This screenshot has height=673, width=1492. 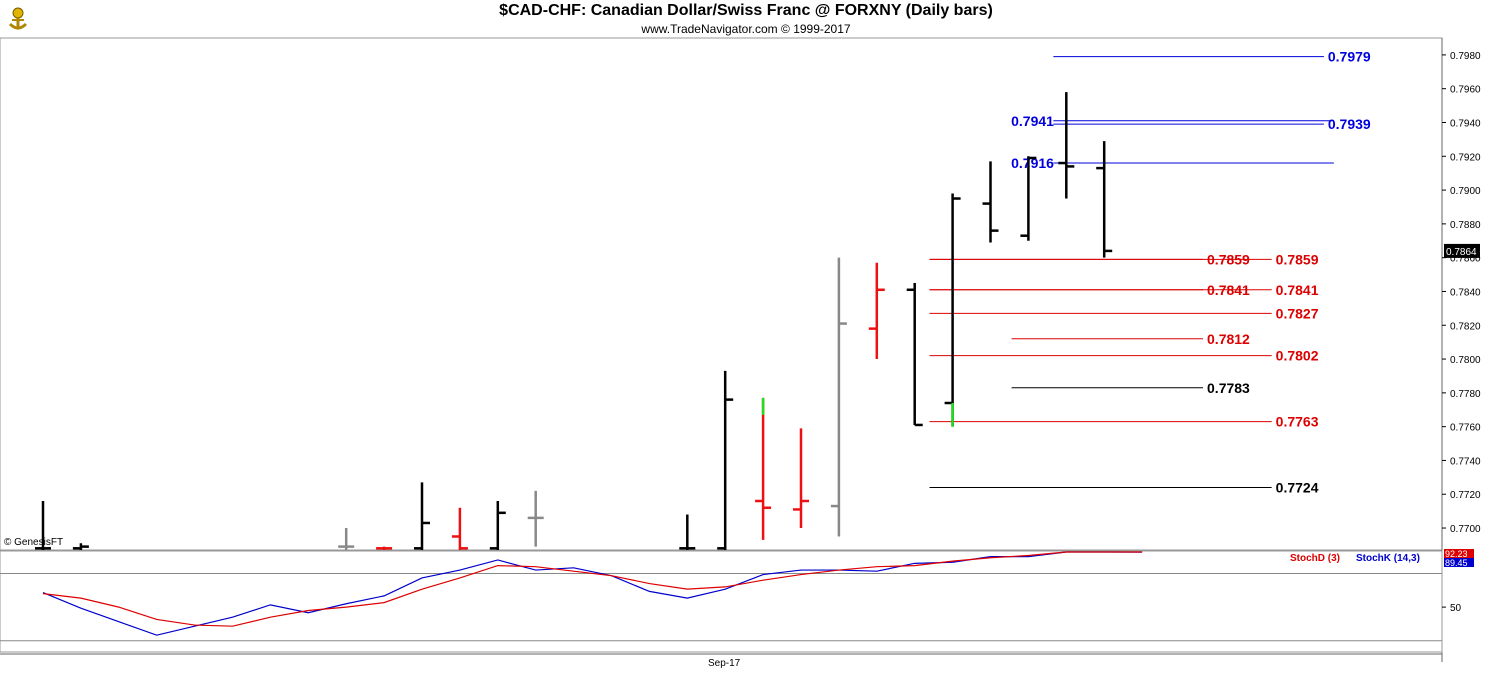 What do you see at coordinates (1465, 360) in the screenshot?
I see `price-tick-label: 0.7800` at bounding box center [1465, 360].